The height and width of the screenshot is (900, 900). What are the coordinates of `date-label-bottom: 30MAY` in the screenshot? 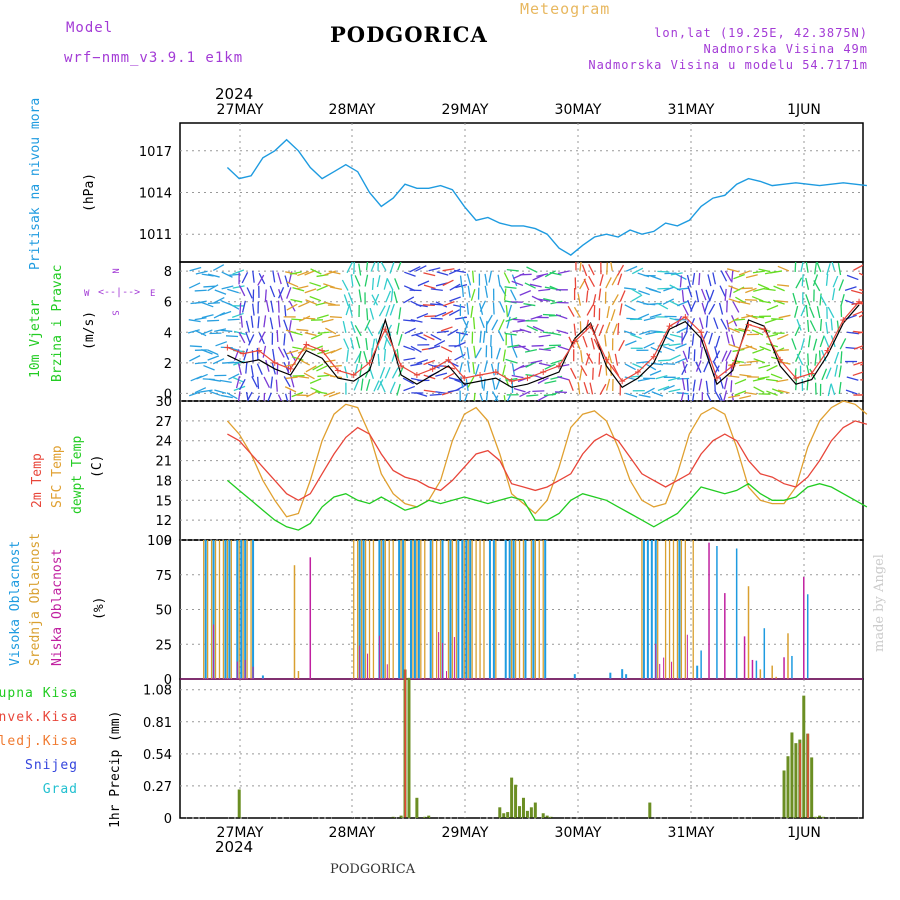 It's located at (578, 833).